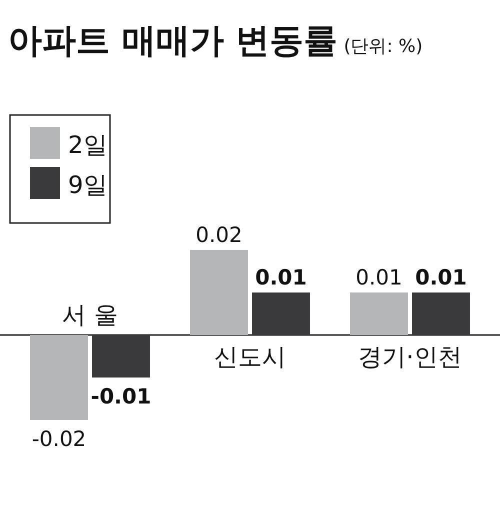 This screenshot has width=500, height=530. Describe the element at coordinates (219, 235) in the screenshot. I see `data-label: 0.02` at that location.